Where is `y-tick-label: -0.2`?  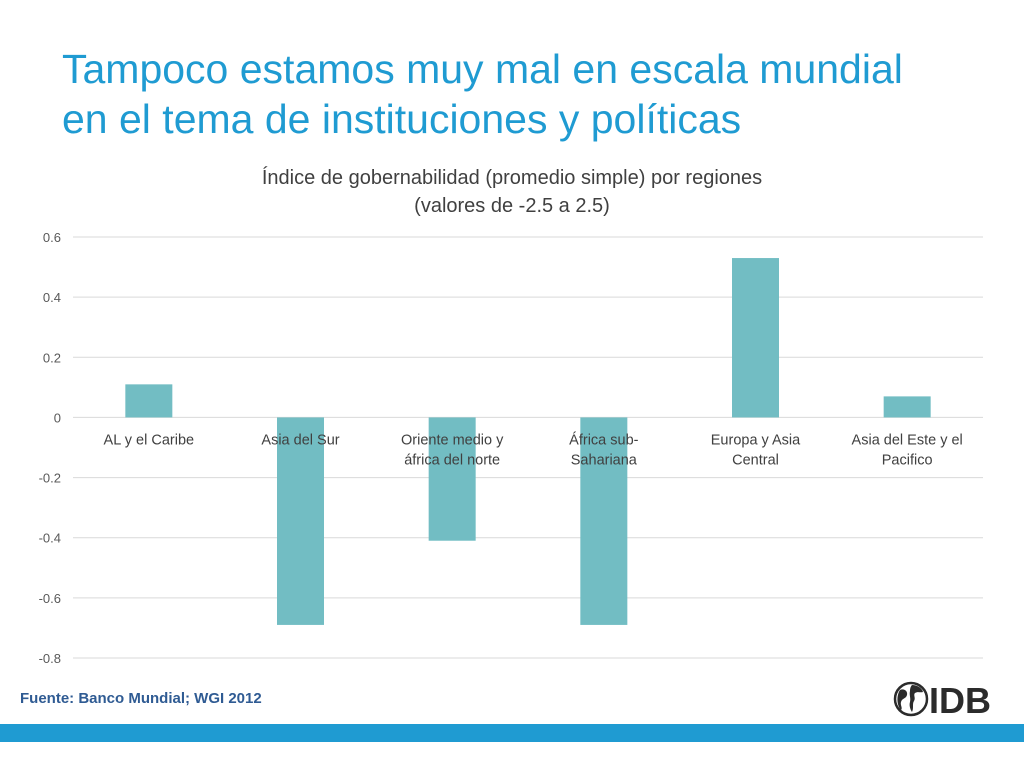
y-tick-label: -0.2 is located at coordinates (50, 478).